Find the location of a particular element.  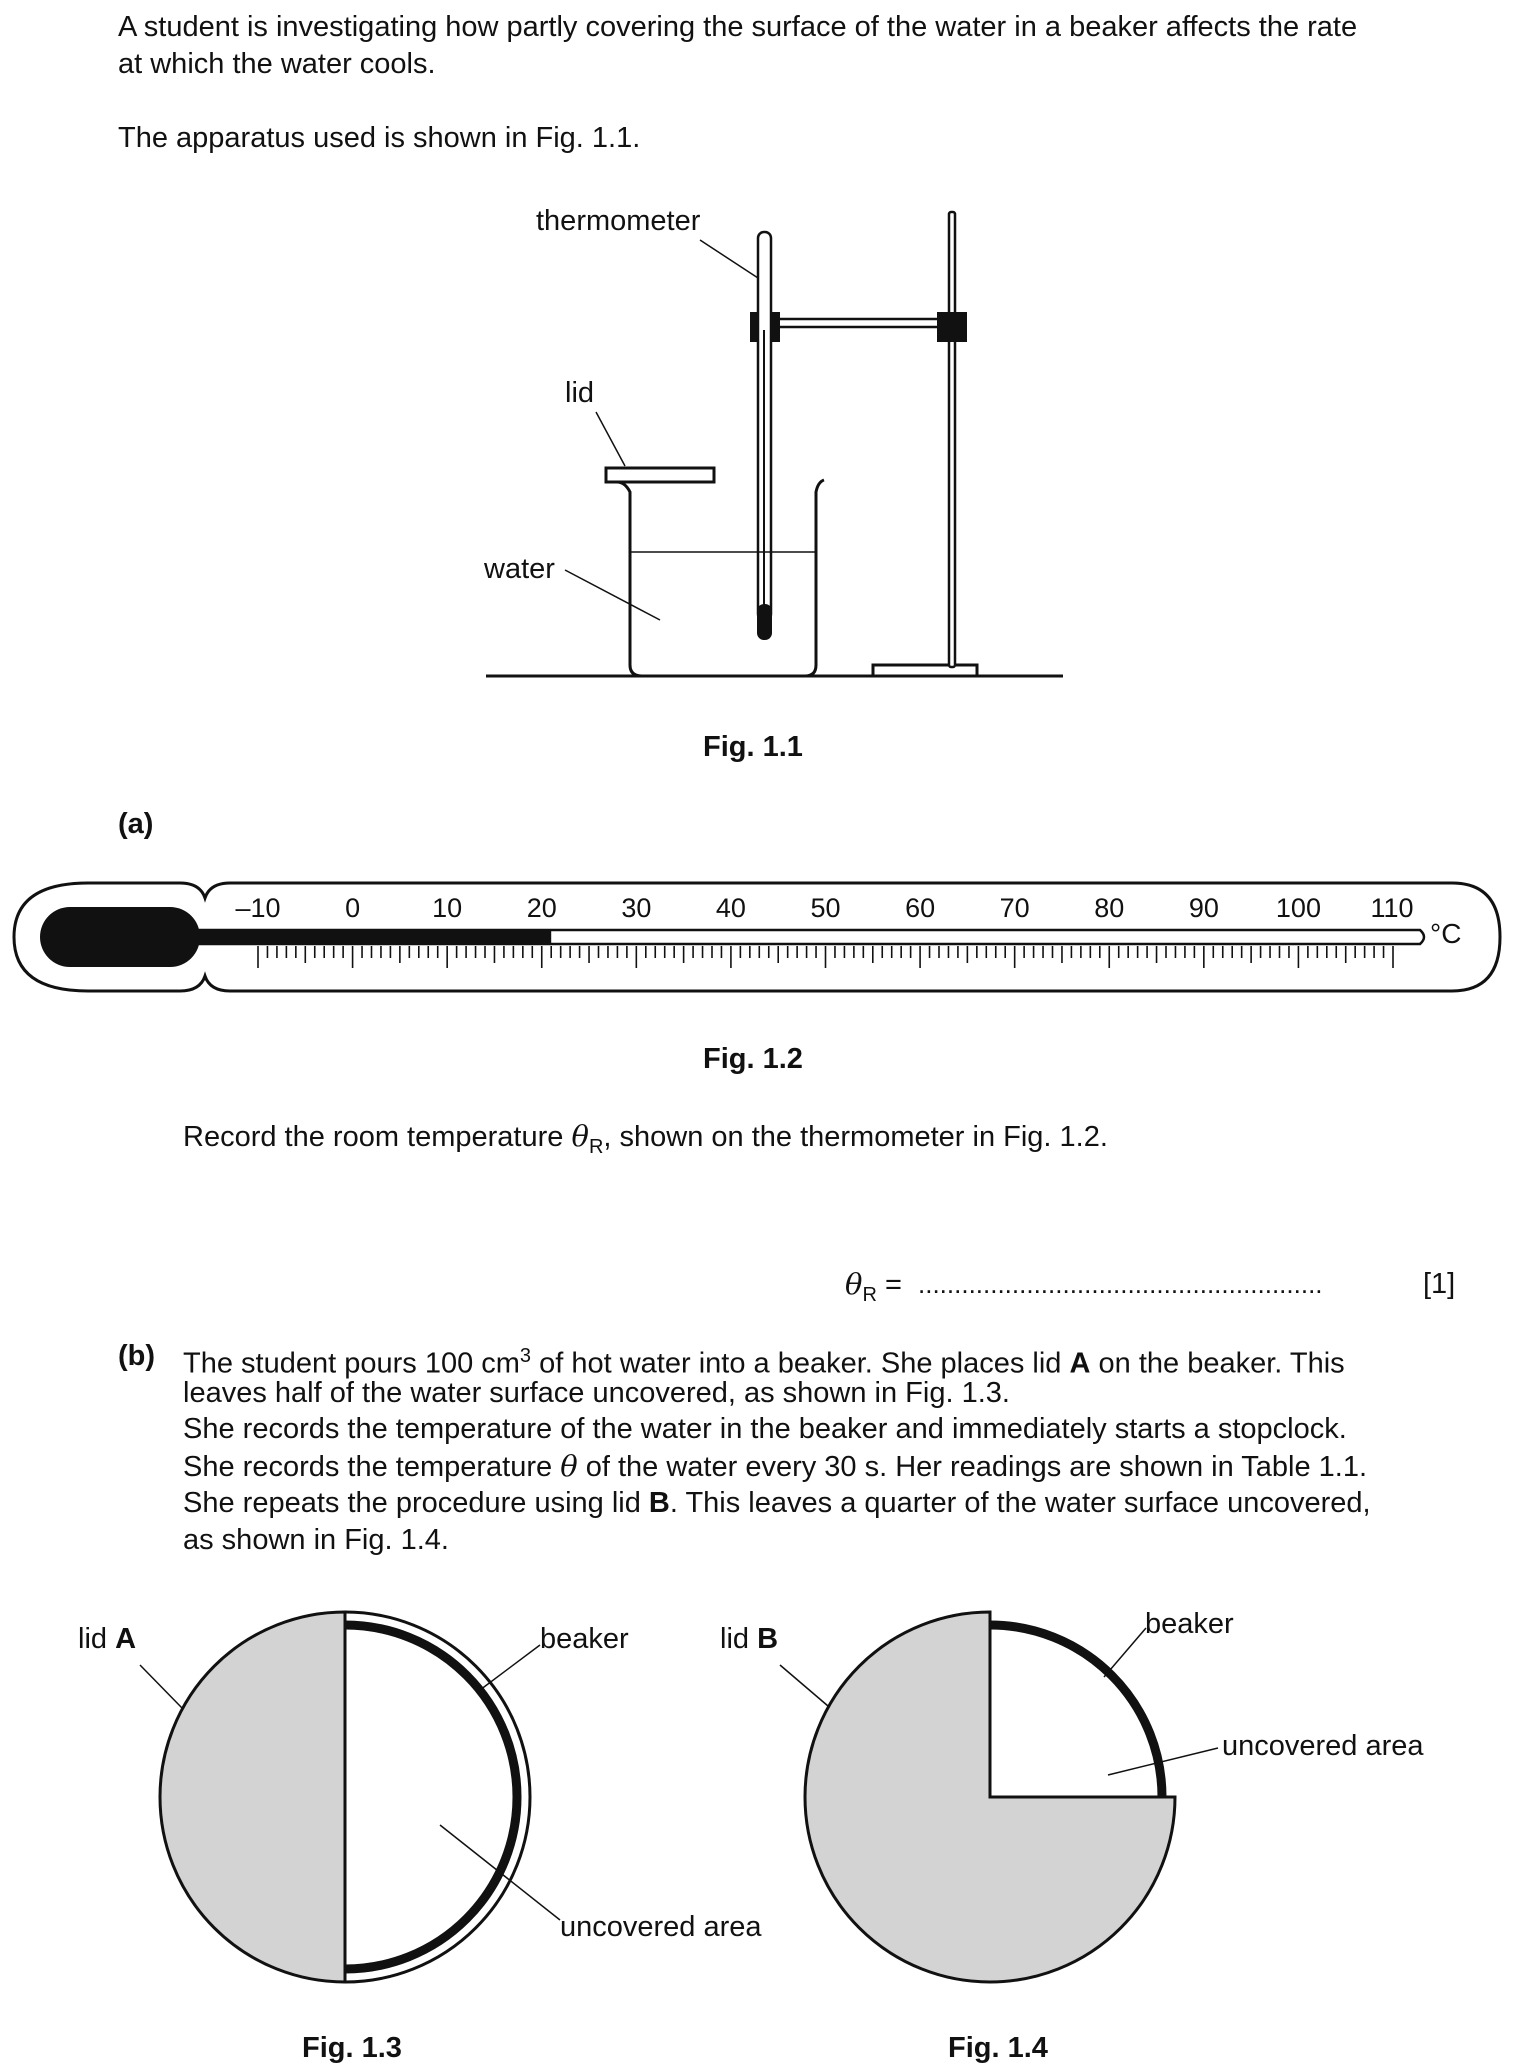

mercury-column is located at coordinates (371, 937).